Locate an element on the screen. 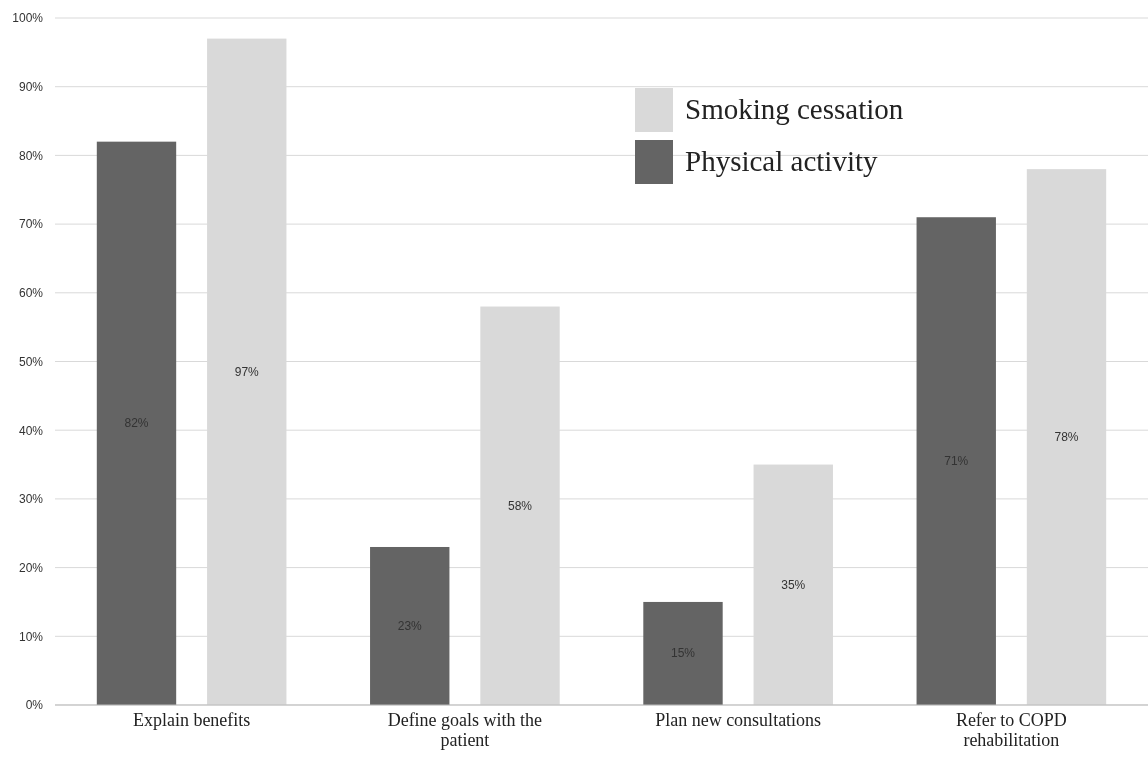 The height and width of the screenshot is (761, 1148). data-label: 78% is located at coordinates (1066, 437).